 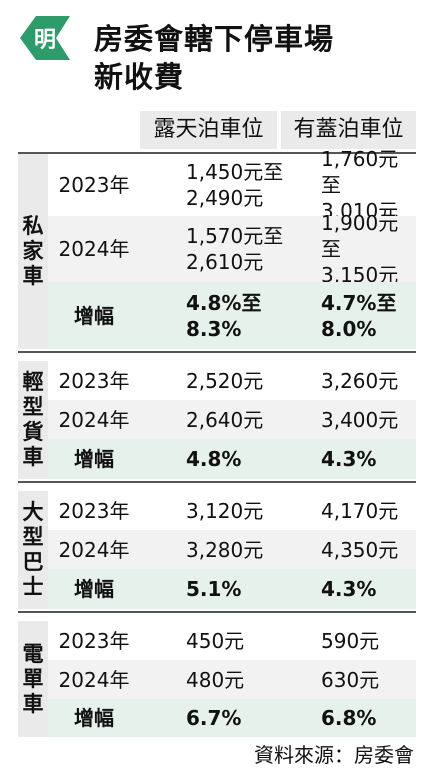 I want to click on covered-increase: 6.8%, so click(x=349, y=718).